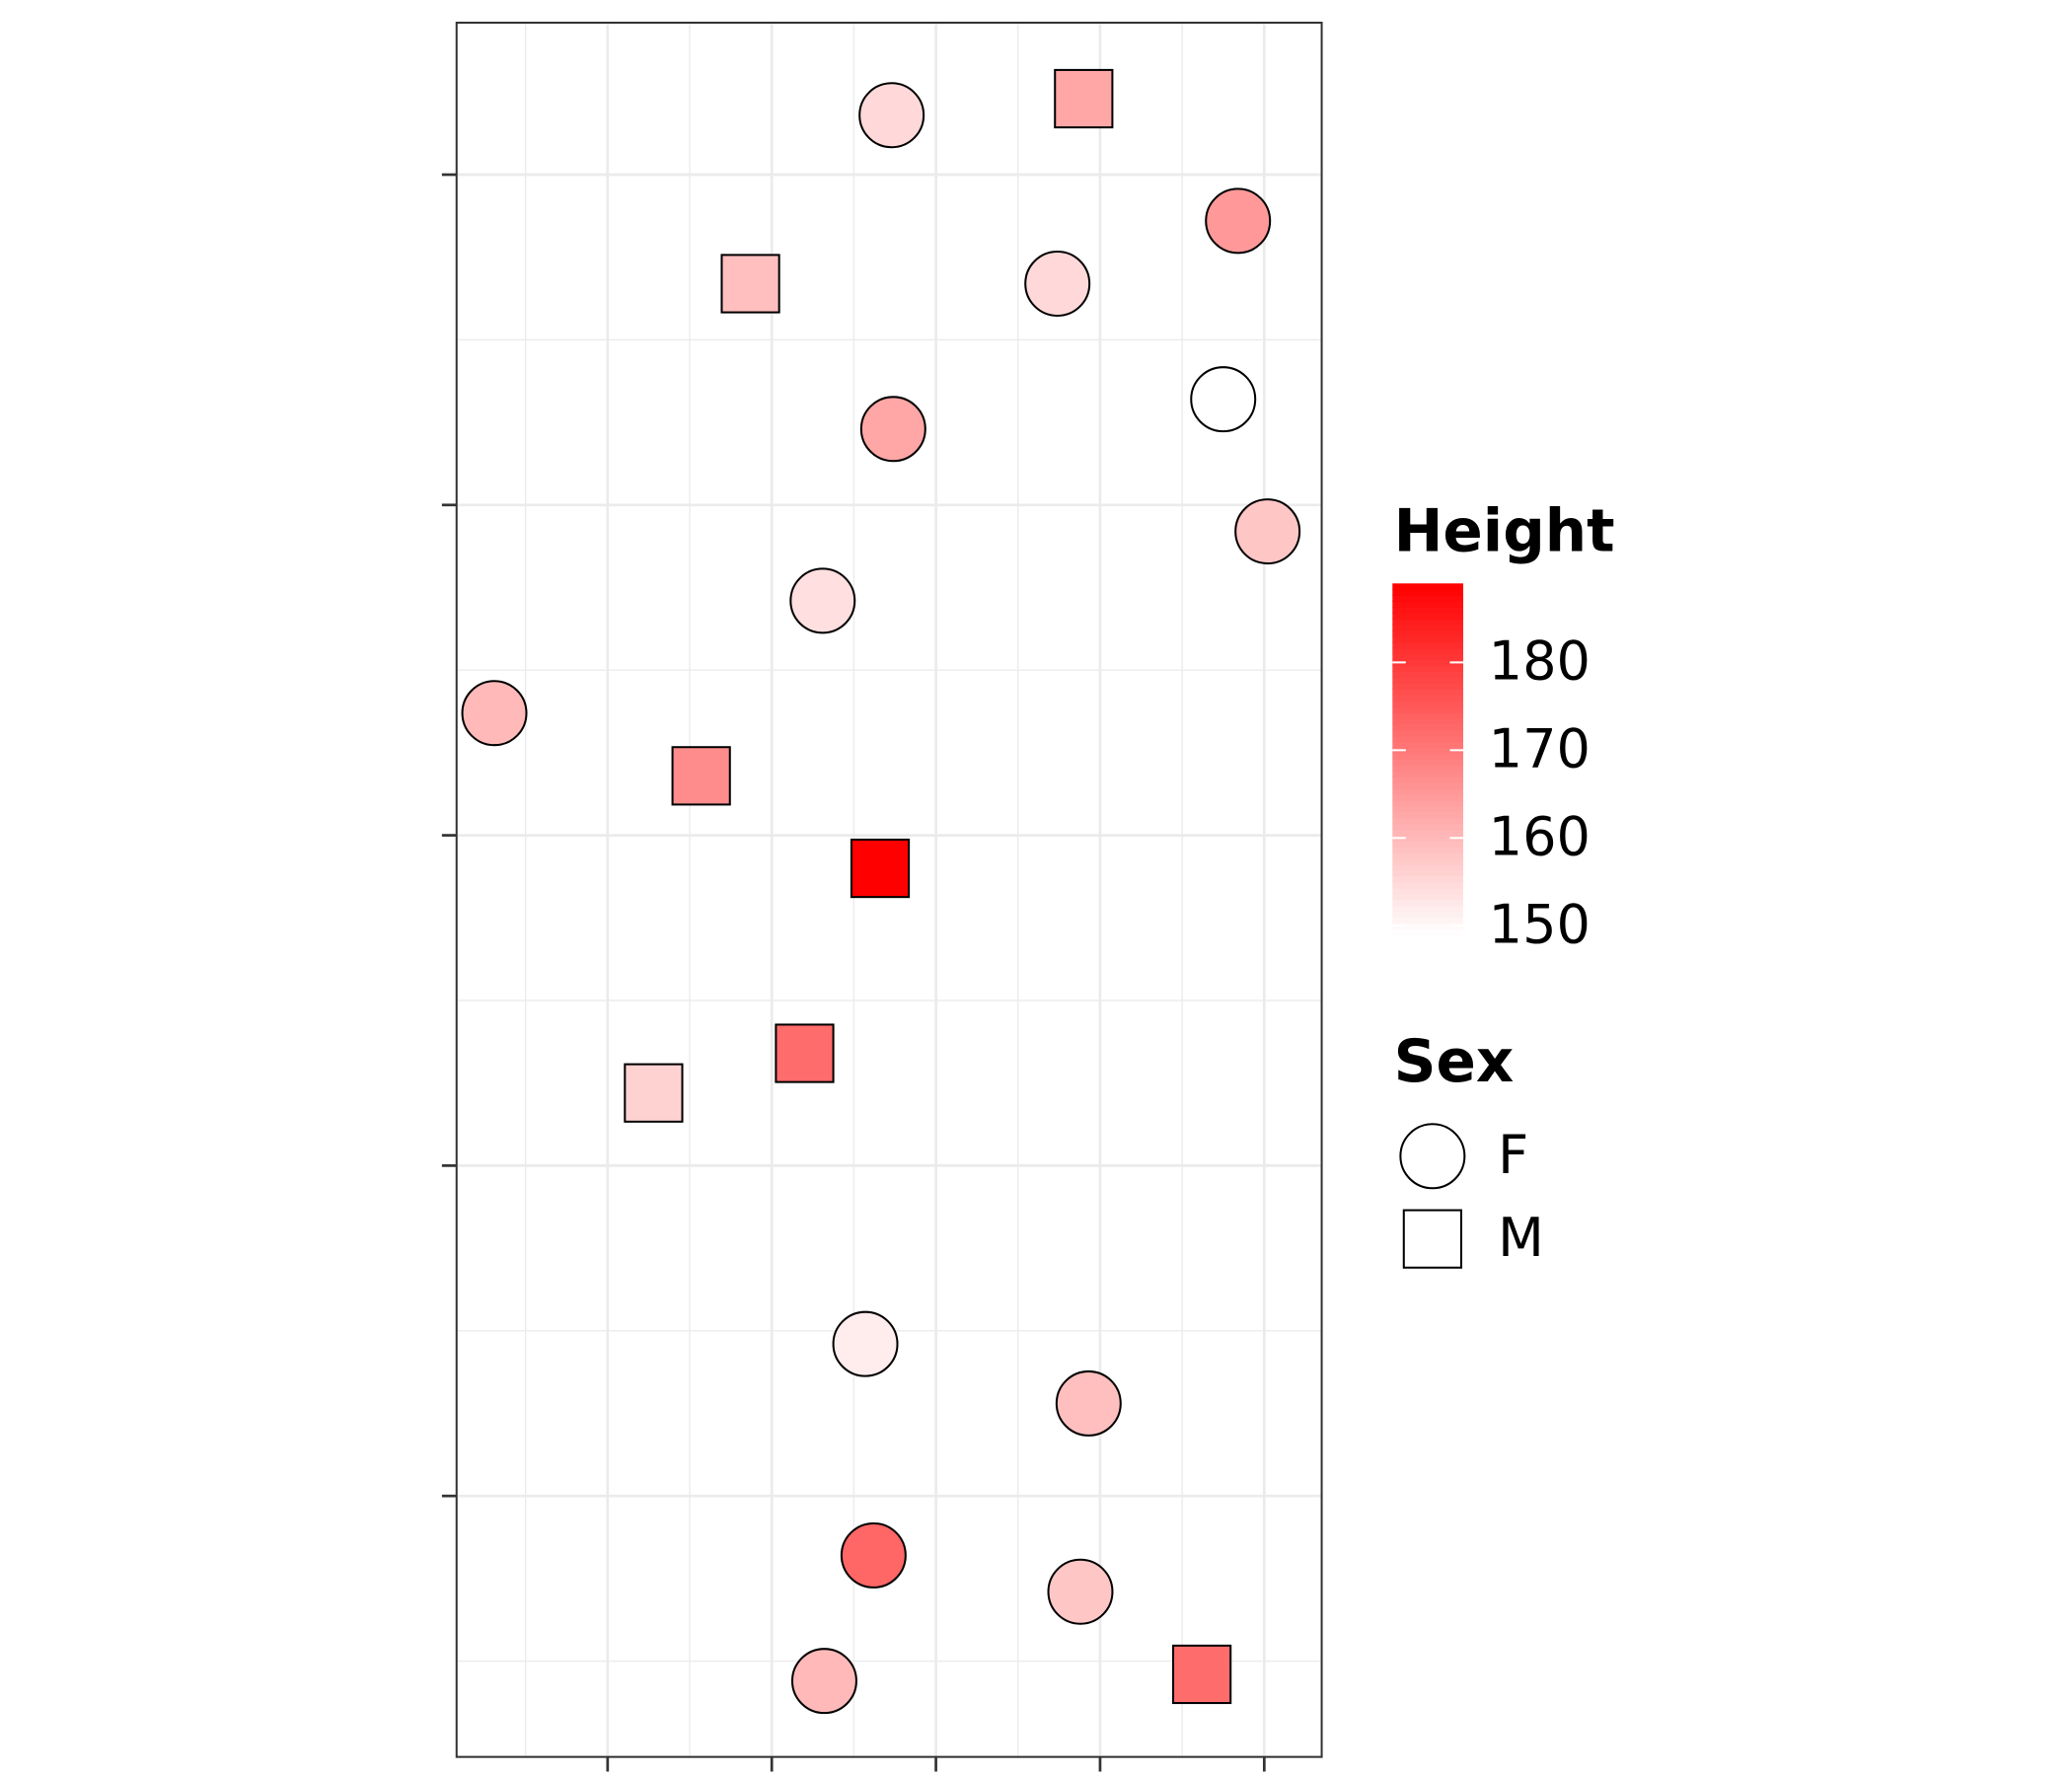 This screenshot has width=2072, height=1776. What do you see at coordinates (1505, 532) in the screenshot?
I see `color-legend-title: Height` at bounding box center [1505, 532].